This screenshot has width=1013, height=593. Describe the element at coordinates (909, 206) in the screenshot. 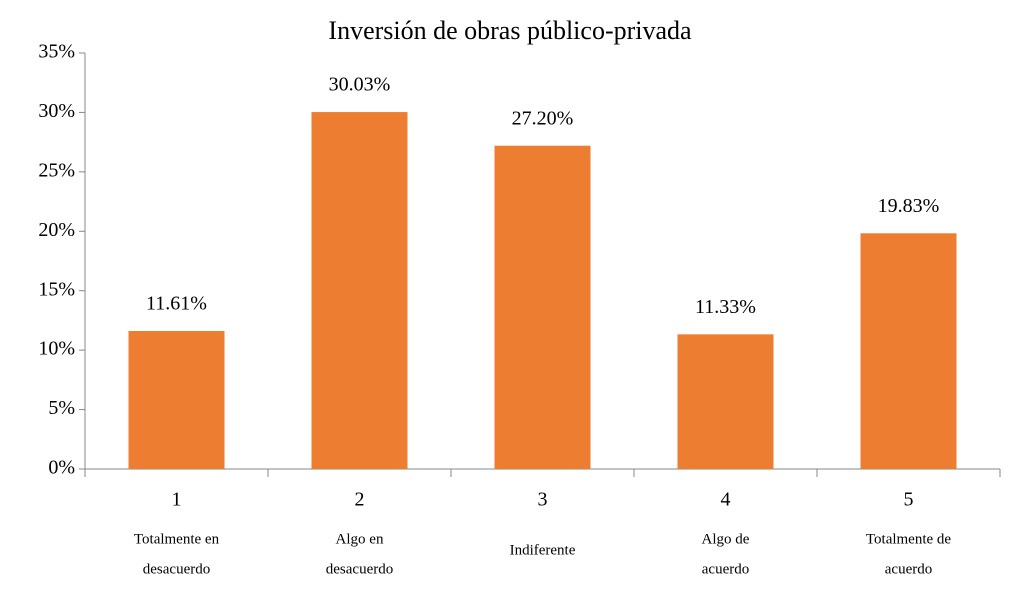

I see `value-label: 19.83%` at that location.